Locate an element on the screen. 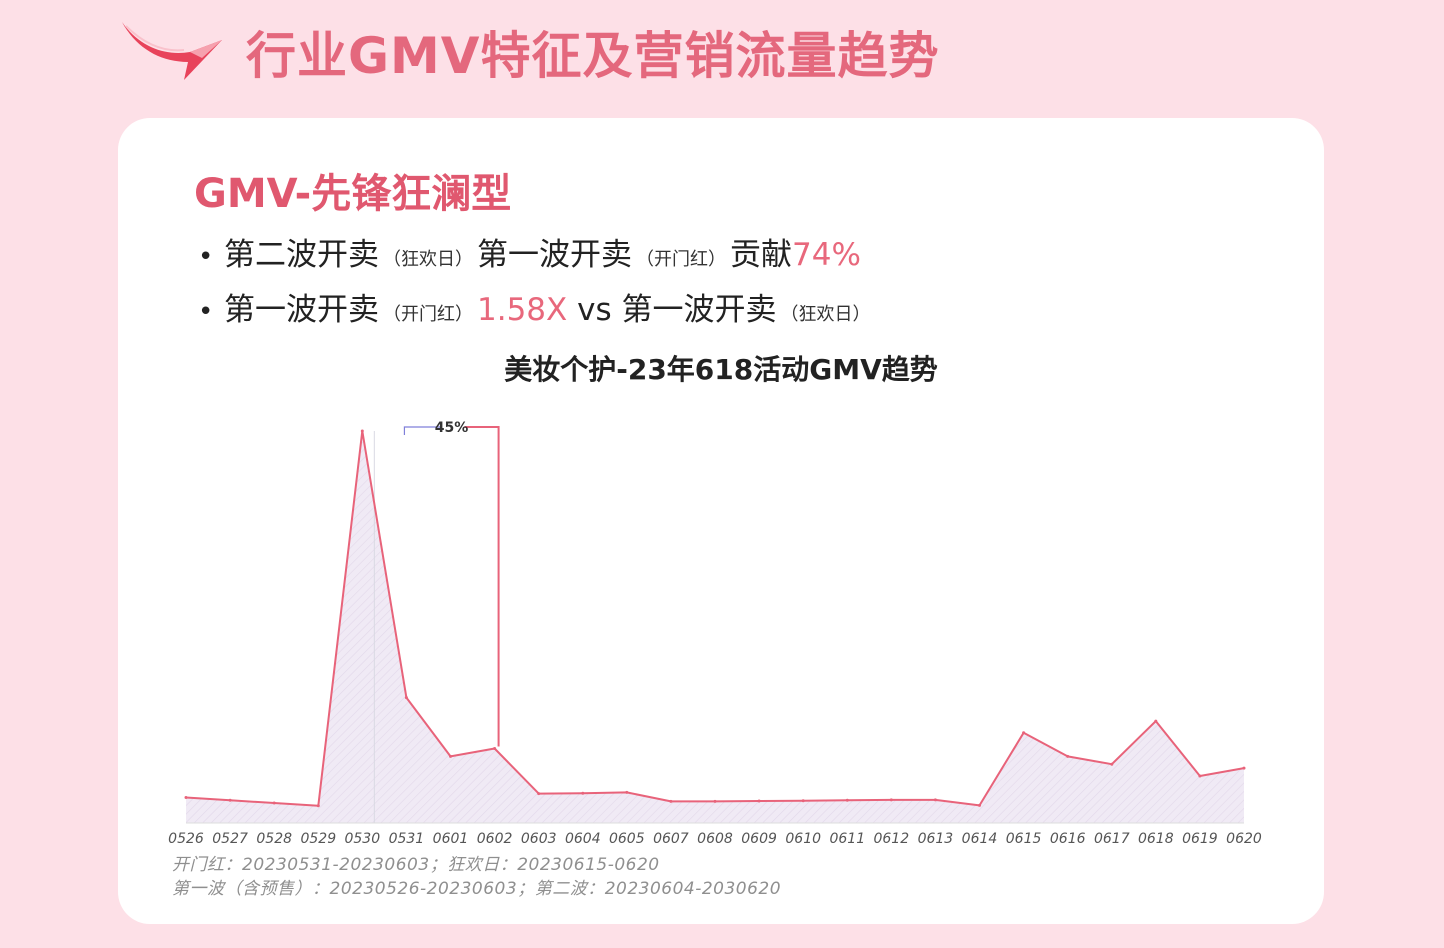  x-tick-label-0604: 0604 is located at coordinates (583, 839).